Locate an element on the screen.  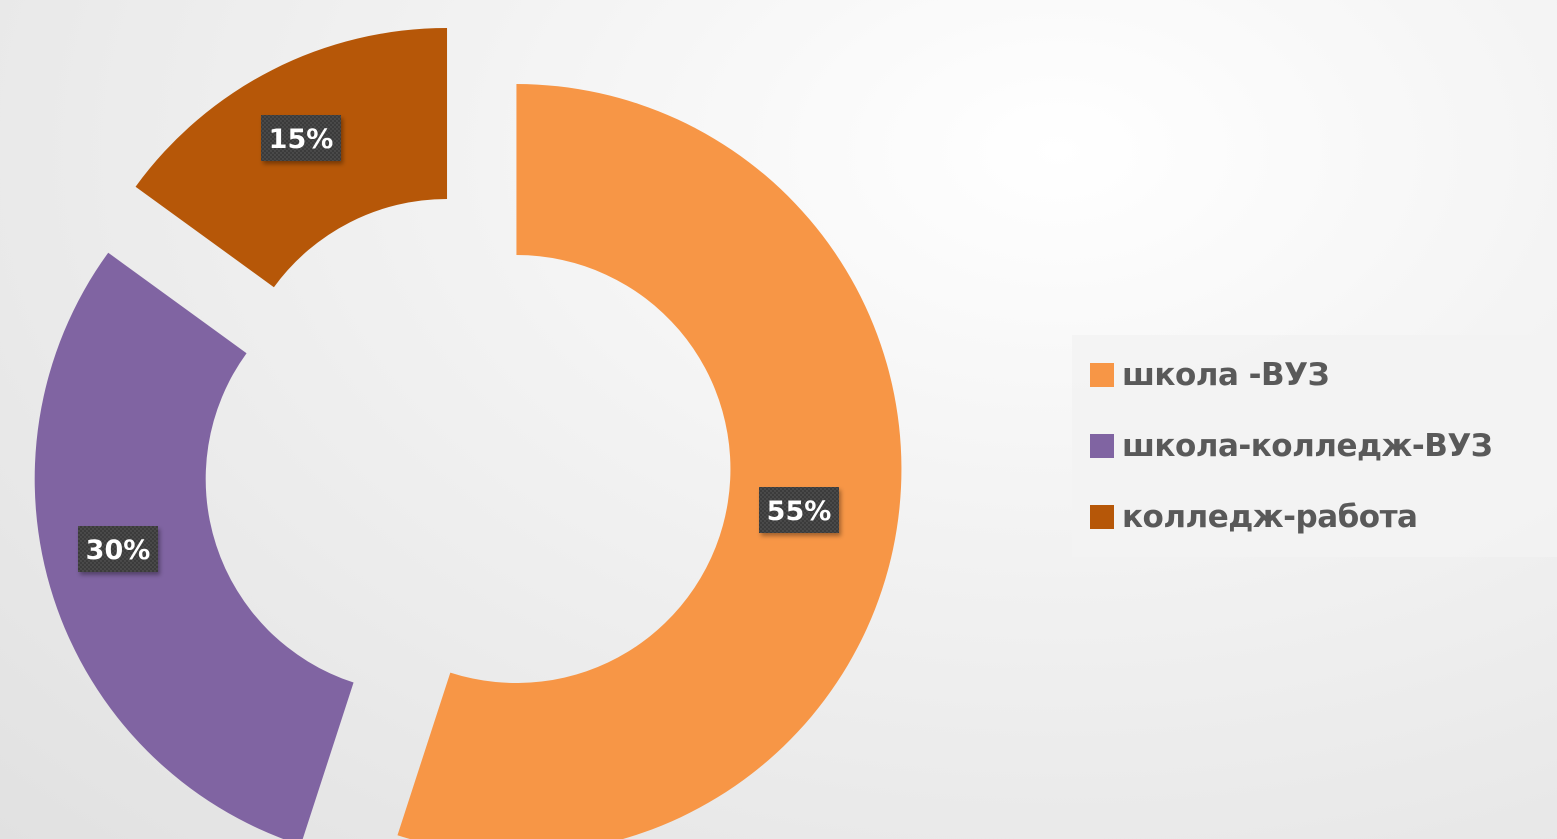
data-label-text: 15% is located at coordinates (301, 139).